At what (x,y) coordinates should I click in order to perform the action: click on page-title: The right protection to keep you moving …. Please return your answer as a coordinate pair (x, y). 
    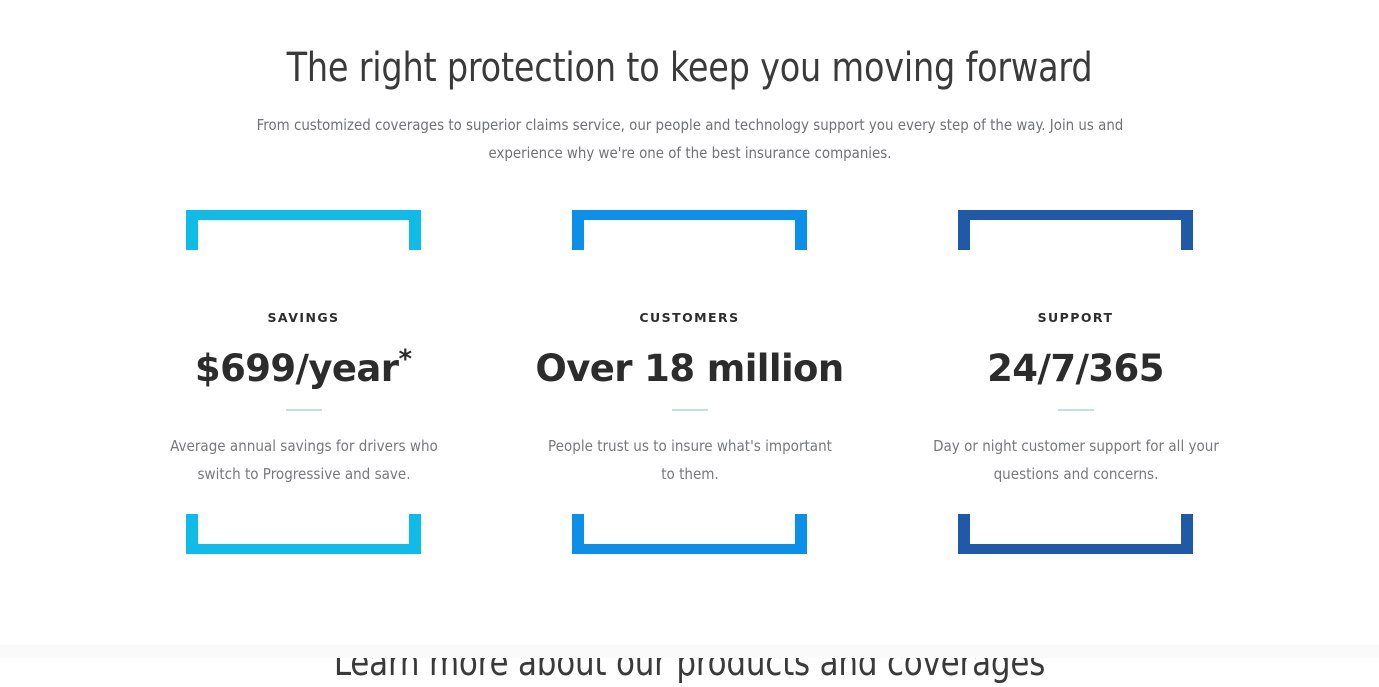
    Looking at the image, I should click on (689, 68).